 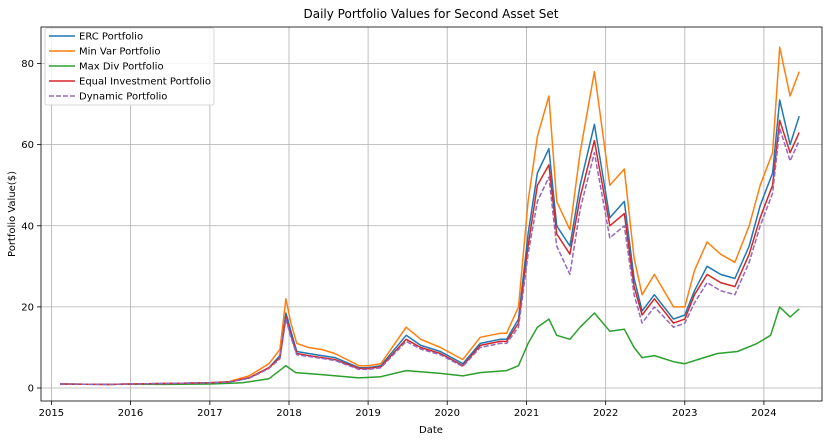 I want to click on y-tick-label: 60, so click(x=27, y=145).